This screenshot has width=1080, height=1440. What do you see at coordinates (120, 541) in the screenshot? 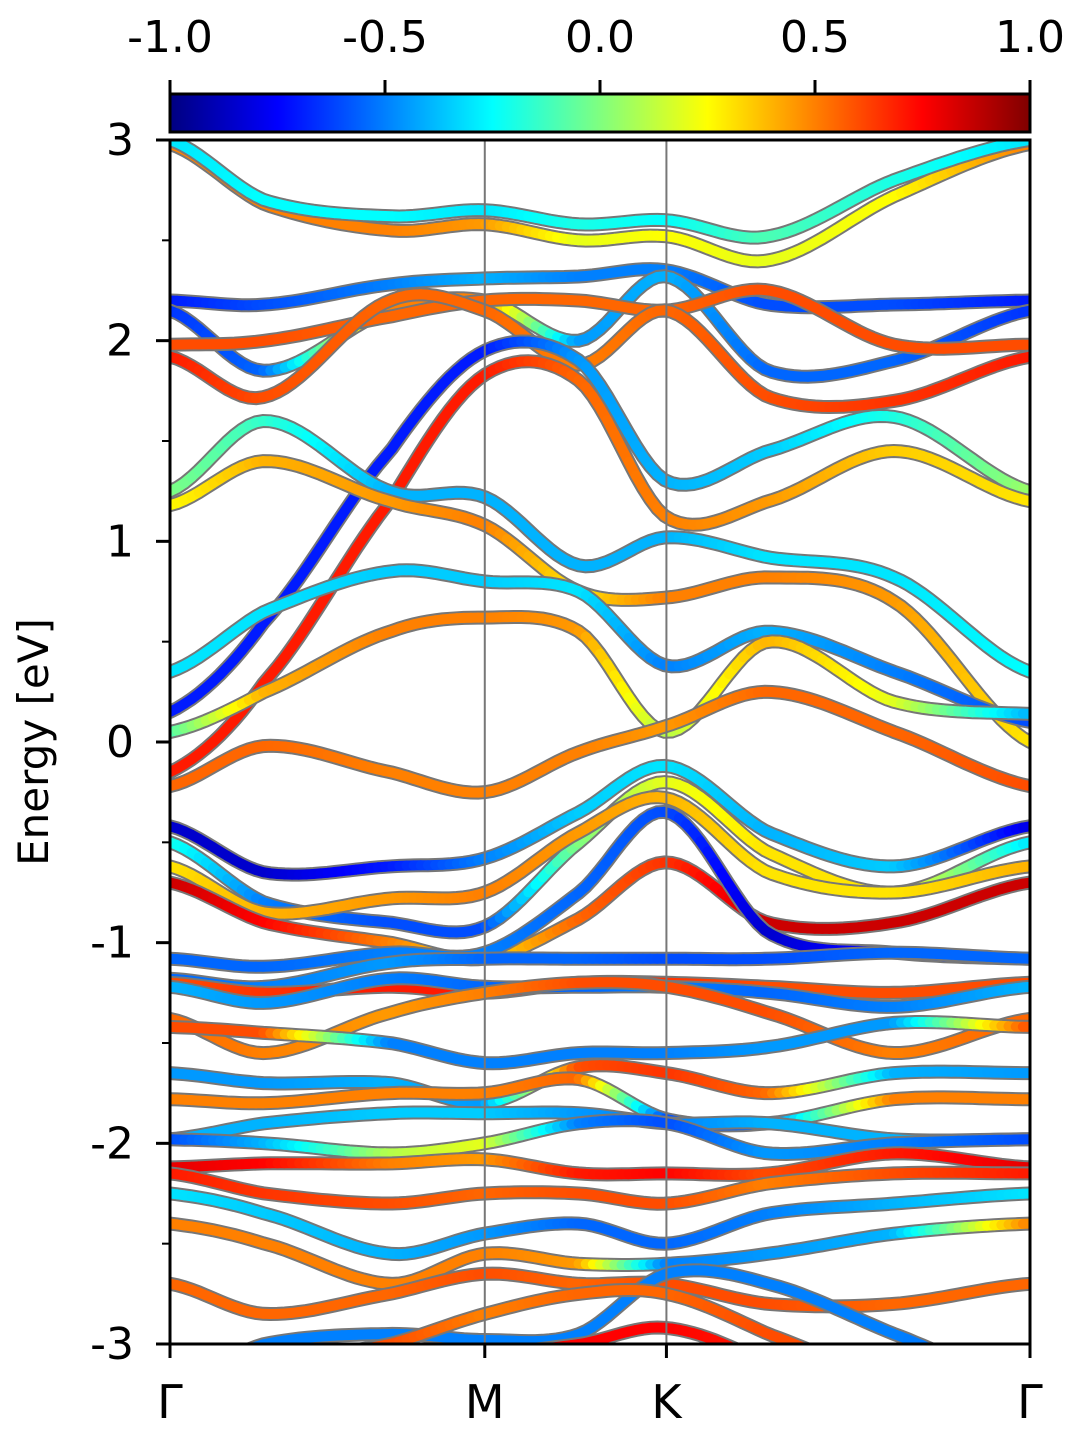
I see `y-tick-label: 1` at bounding box center [120, 541].